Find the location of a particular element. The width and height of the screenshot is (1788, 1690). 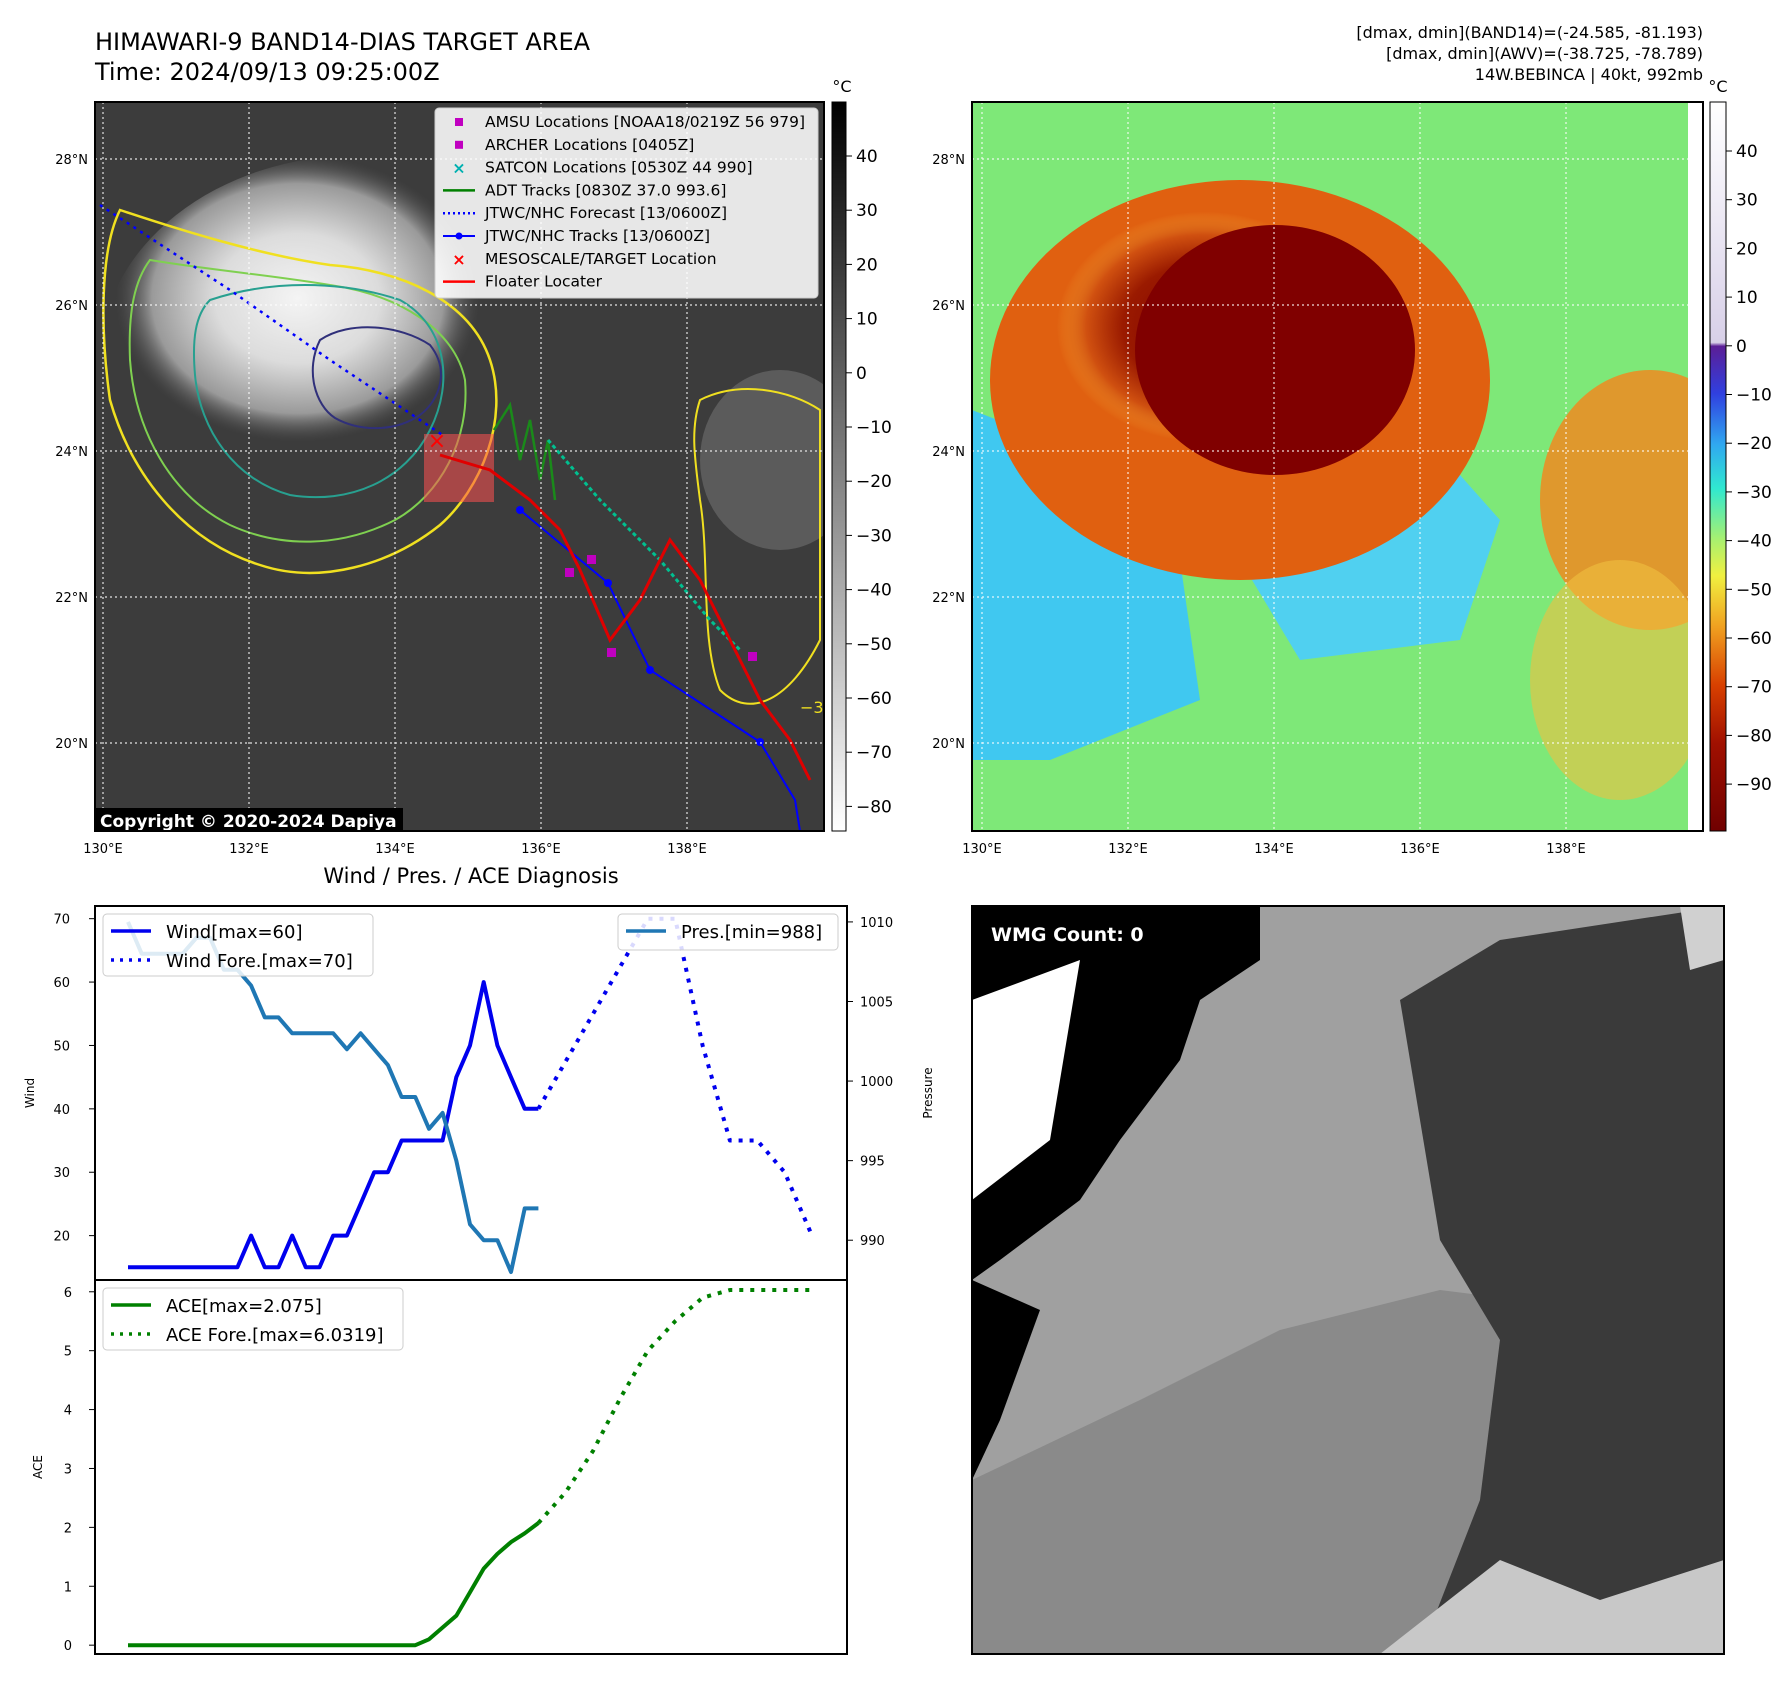

color-cbar-tick: −70 is located at coordinates (1754, 688).